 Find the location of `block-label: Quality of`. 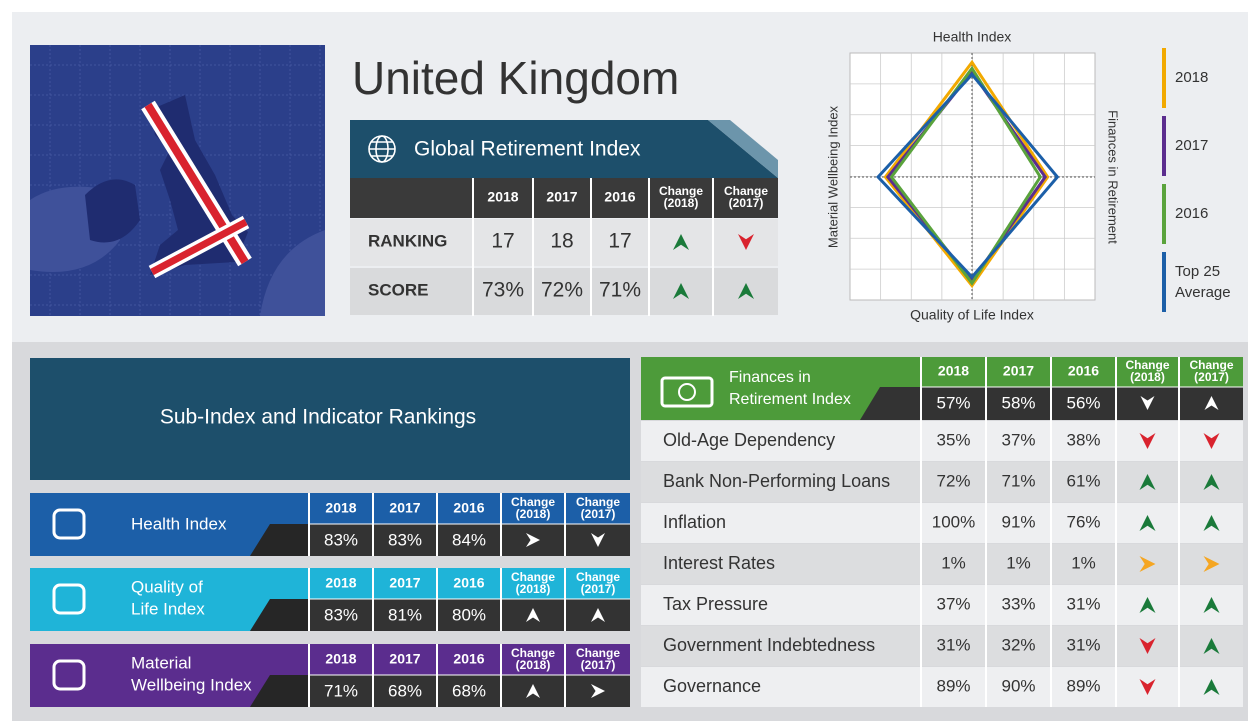

block-label: Quality of is located at coordinates (167, 586).